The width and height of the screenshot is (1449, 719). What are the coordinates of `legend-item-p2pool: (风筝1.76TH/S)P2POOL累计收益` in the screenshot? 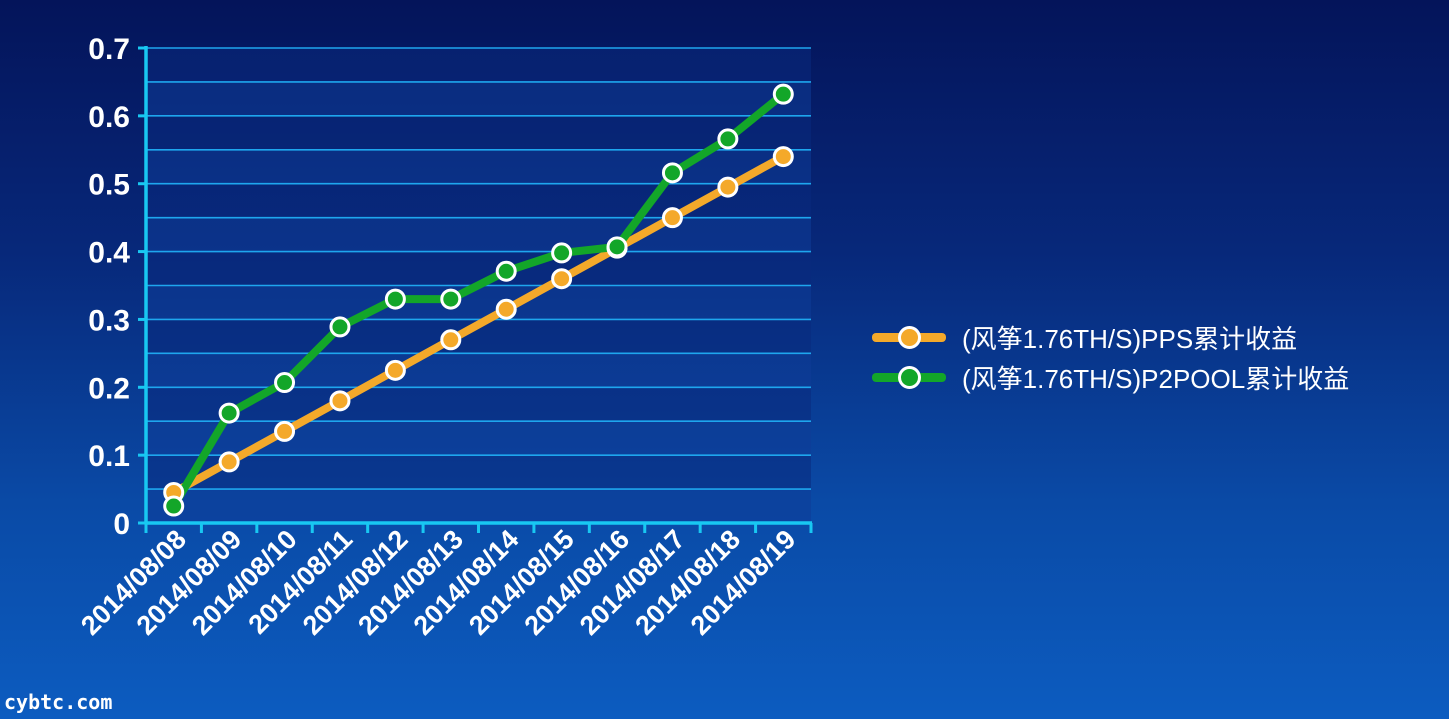 It's located at (1110, 377).